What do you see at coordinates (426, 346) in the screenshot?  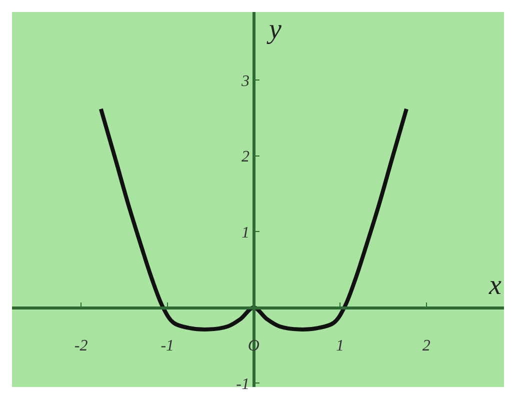 I see `x-tick-label: 2` at bounding box center [426, 346].